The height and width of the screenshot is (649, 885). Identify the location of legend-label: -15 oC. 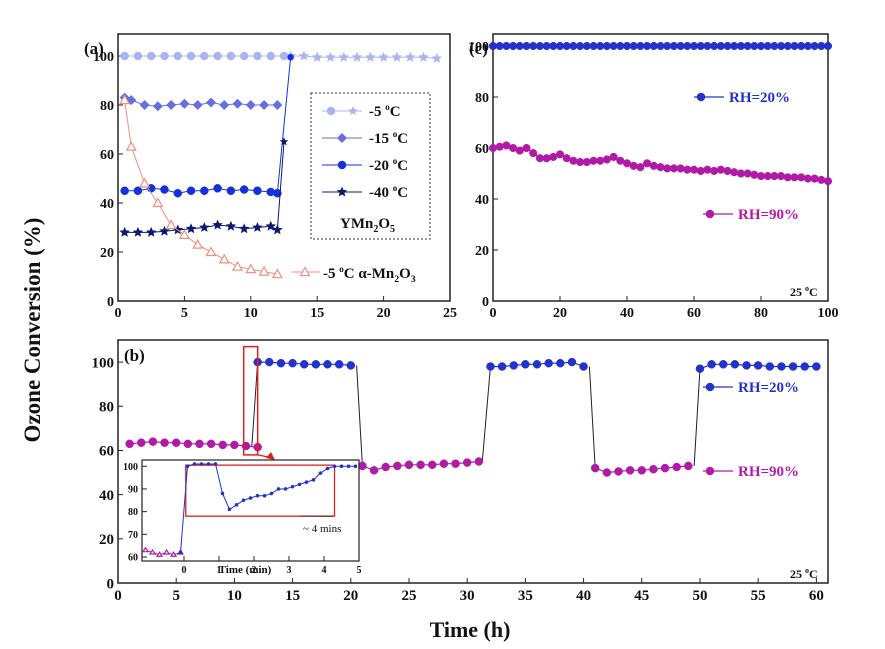
(388, 138).